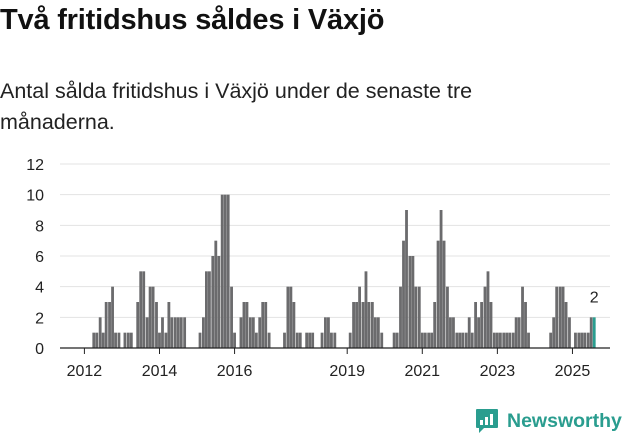 The width and height of the screenshot is (631, 439). Describe the element at coordinates (594, 332) in the screenshot. I see `bar-latest` at that location.